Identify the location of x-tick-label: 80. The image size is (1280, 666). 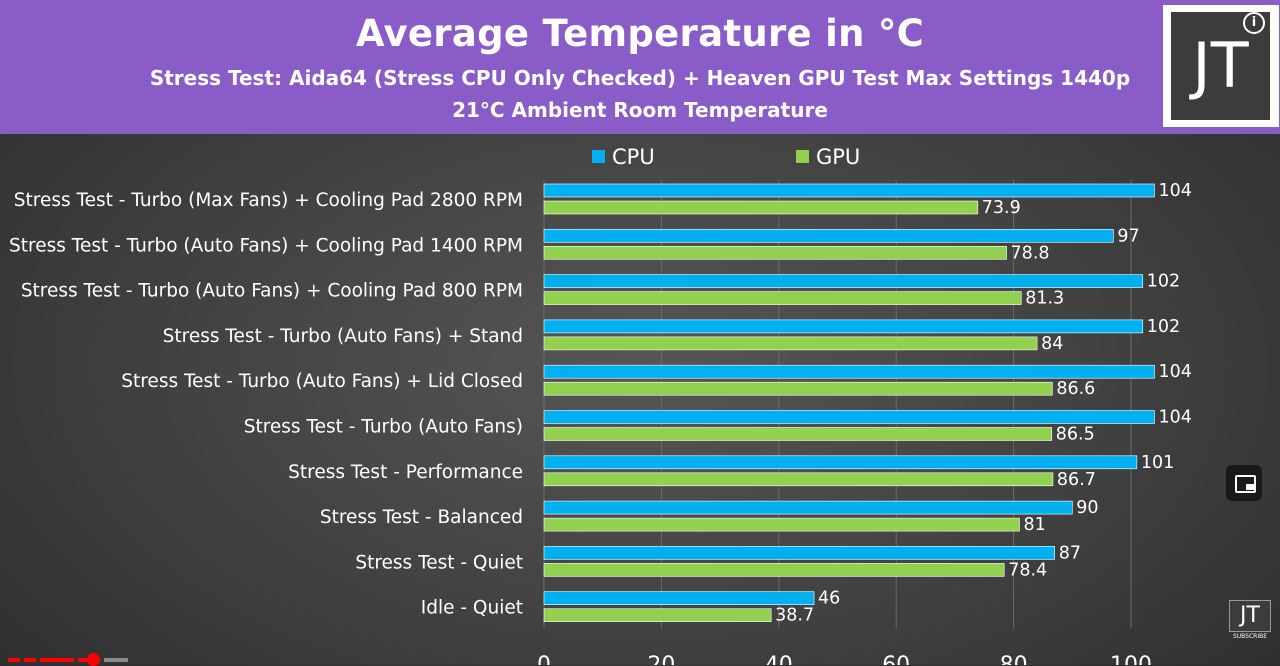
(1014, 659).